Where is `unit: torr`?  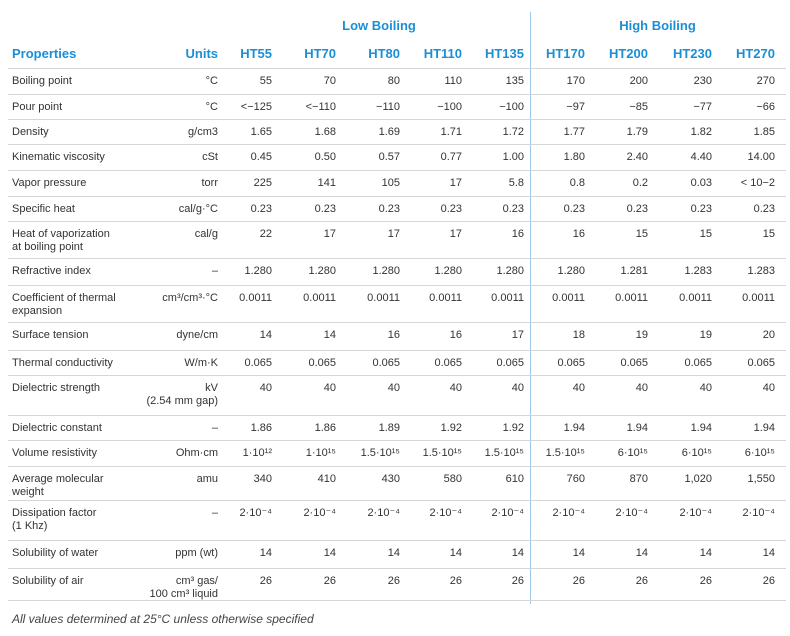 unit: torr is located at coordinates (210, 183).